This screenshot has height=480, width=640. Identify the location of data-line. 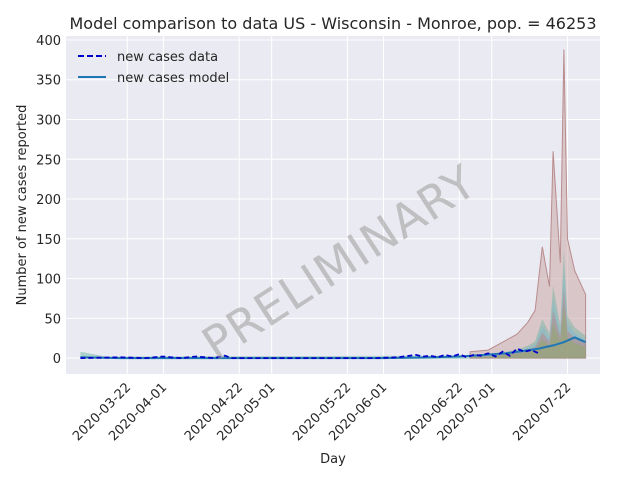
(310, 353).